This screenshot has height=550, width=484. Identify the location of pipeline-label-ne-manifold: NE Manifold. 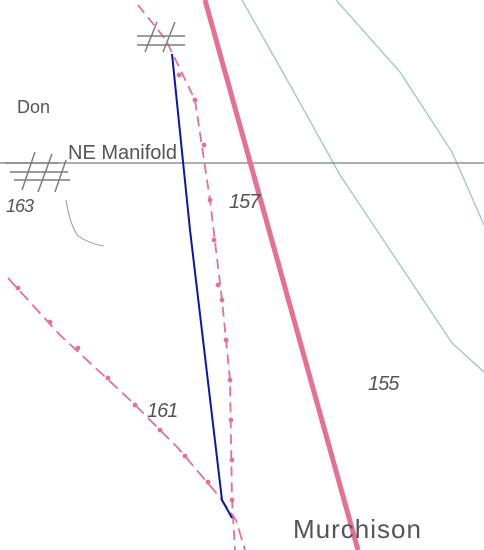
(122, 153).